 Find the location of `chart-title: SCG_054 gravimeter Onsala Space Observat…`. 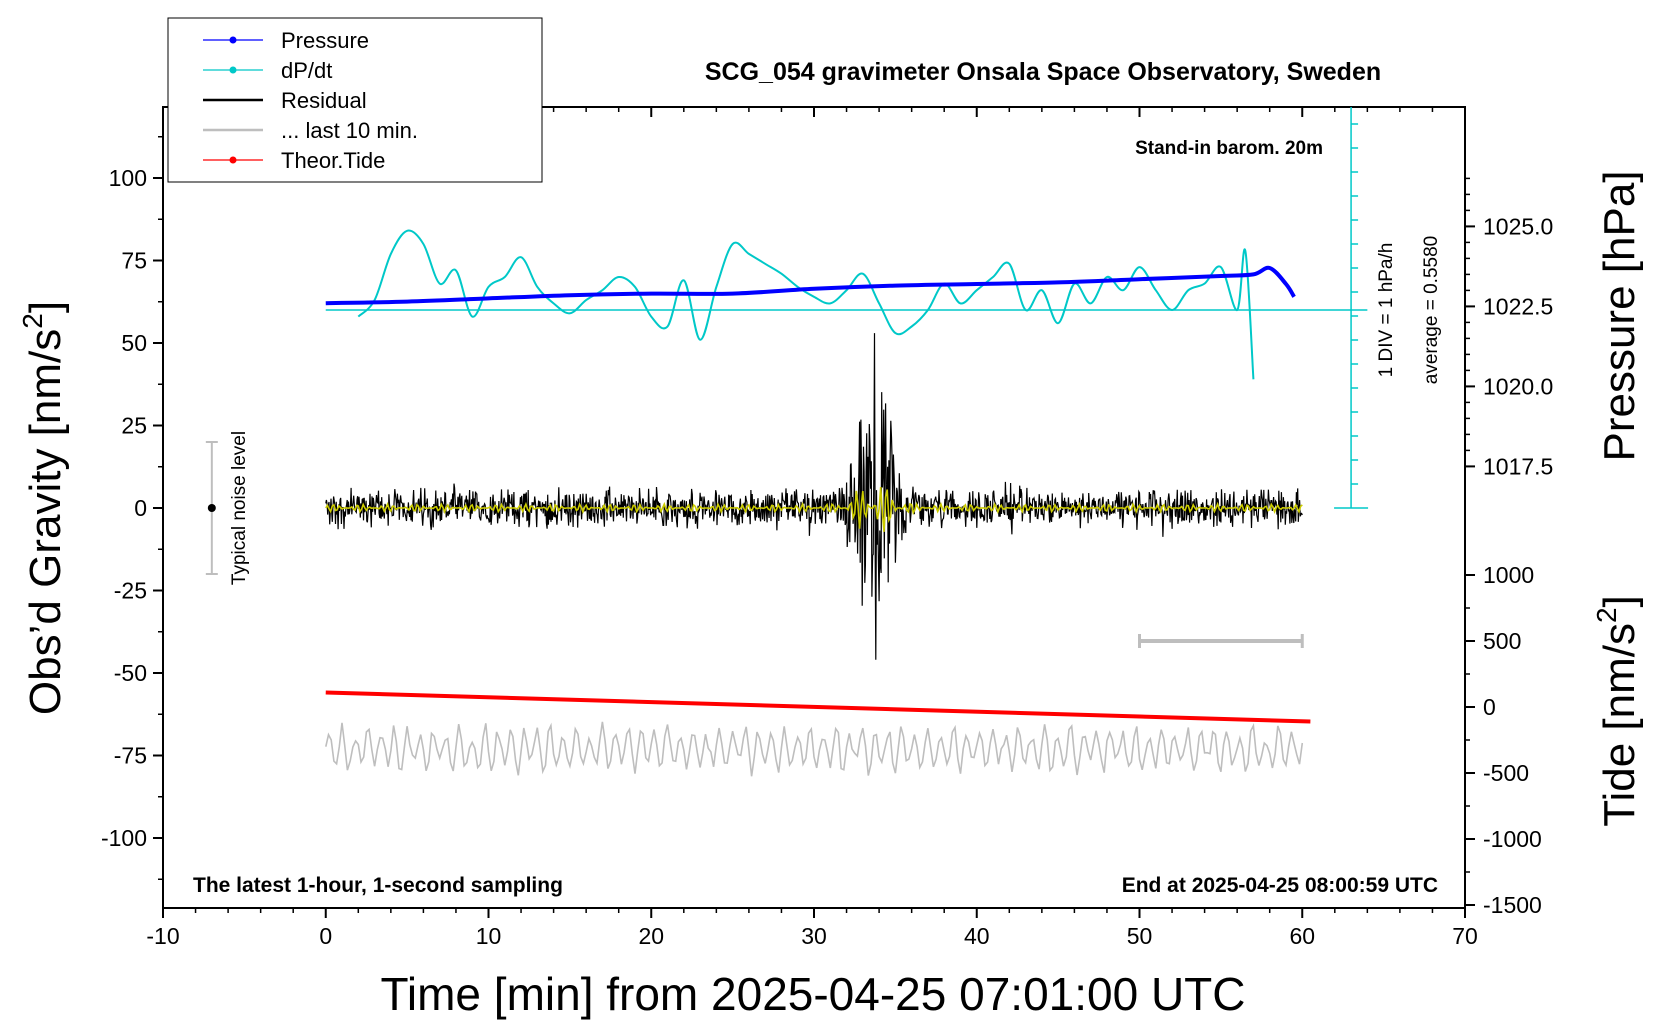

chart-title: SCG_054 gravimeter Onsala Space Observat… is located at coordinates (1043, 72).